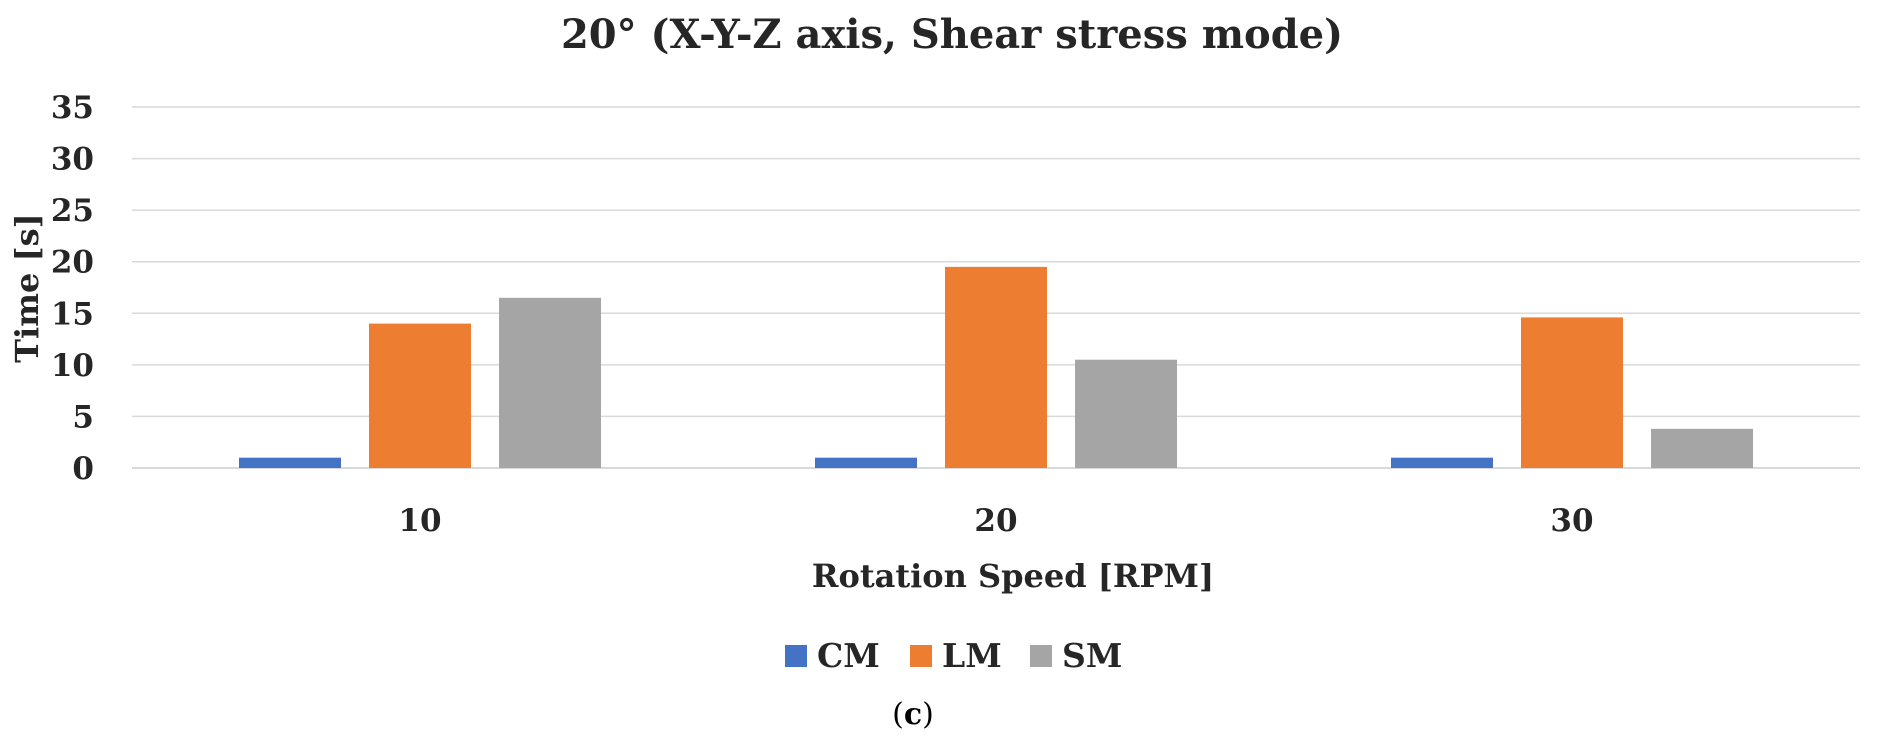 This screenshot has width=1904, height=739. I want to click on legend-label: LM, so click(972, 655).